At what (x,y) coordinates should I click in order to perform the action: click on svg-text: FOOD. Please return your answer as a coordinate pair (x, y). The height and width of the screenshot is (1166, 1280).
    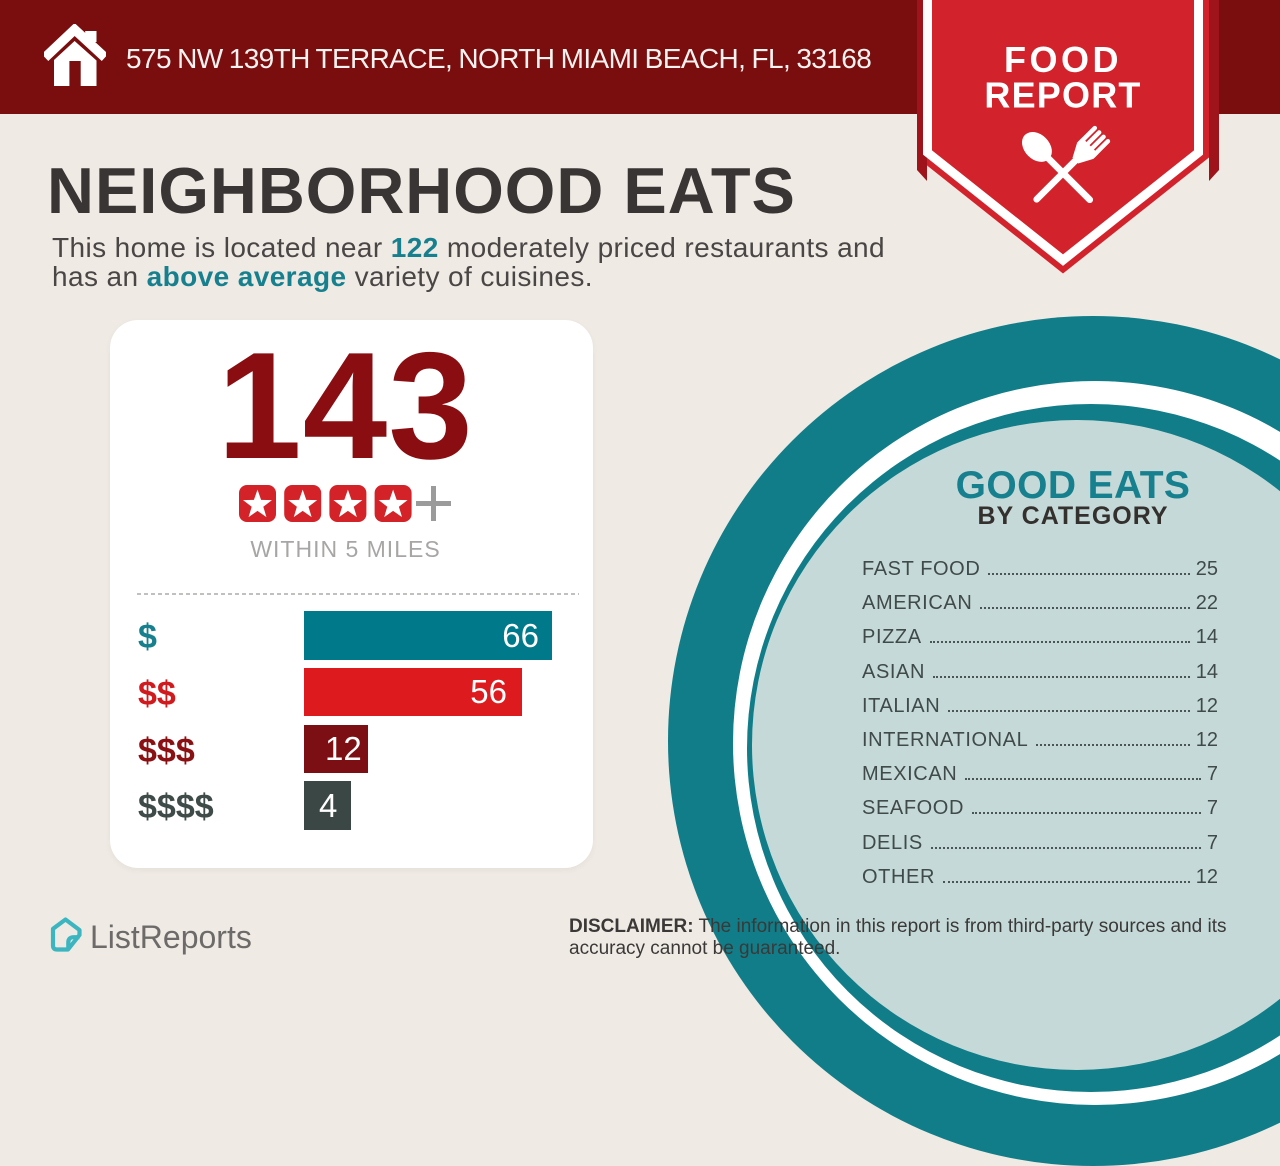
    Looking at the image, I should click on (1063, 59).